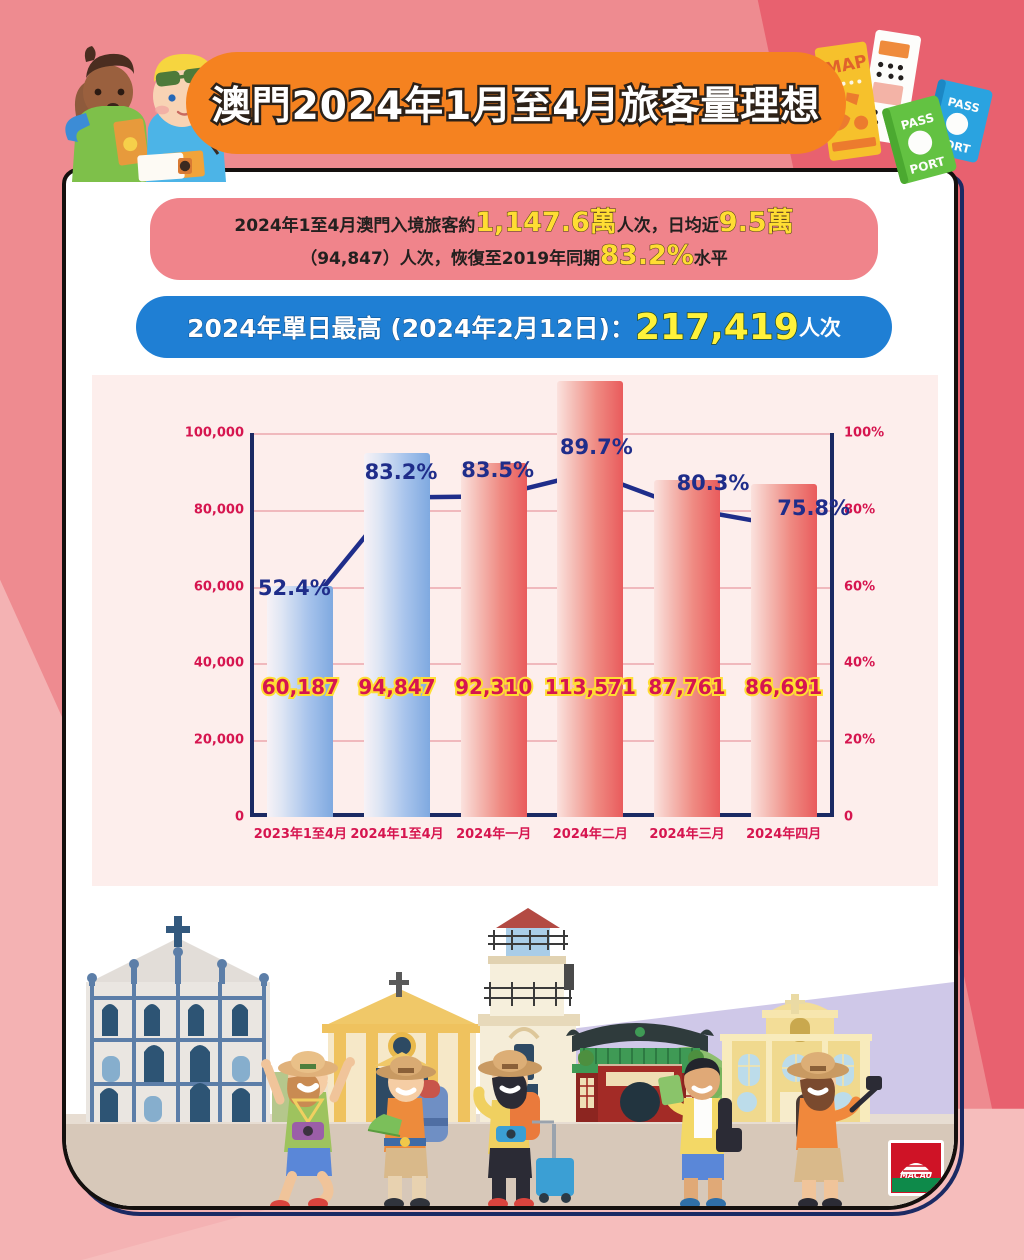 The height and width of the screenshot is (1260, 1024). I want to click on x-axis-category-label: 2023年1至4月, so click(300, 834).